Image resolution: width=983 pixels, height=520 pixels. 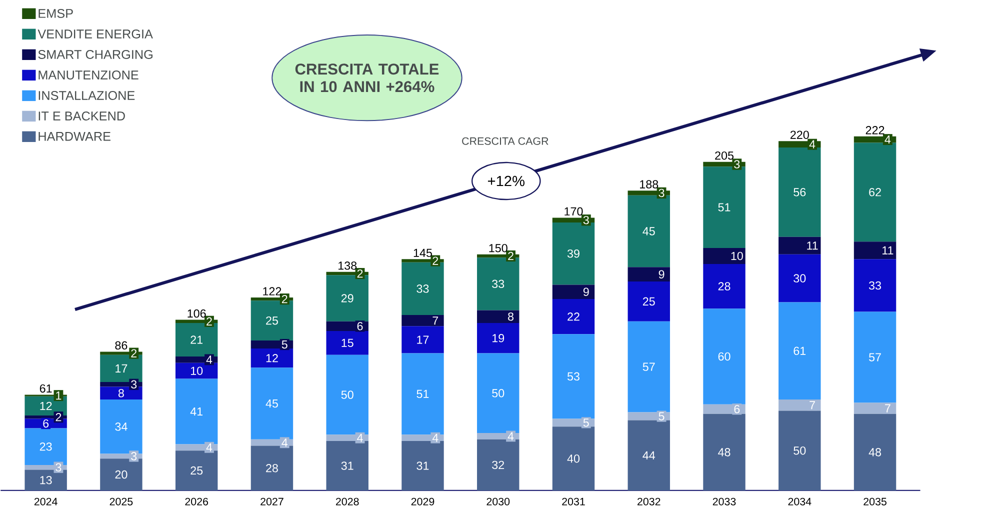 I want to click on data-label: 17, so click(x=122, y=368).